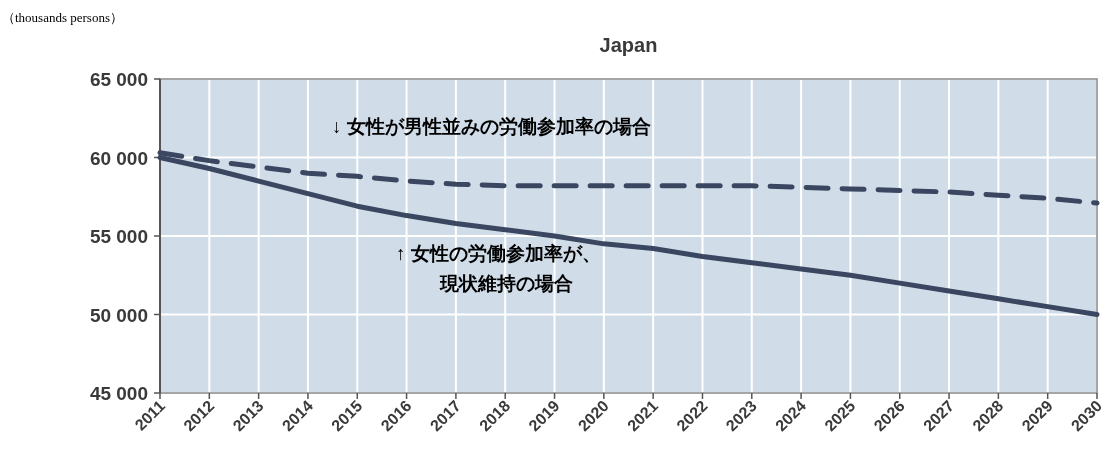  I want to click on y-axis-title: （thousands persons）, so click(62, 17).